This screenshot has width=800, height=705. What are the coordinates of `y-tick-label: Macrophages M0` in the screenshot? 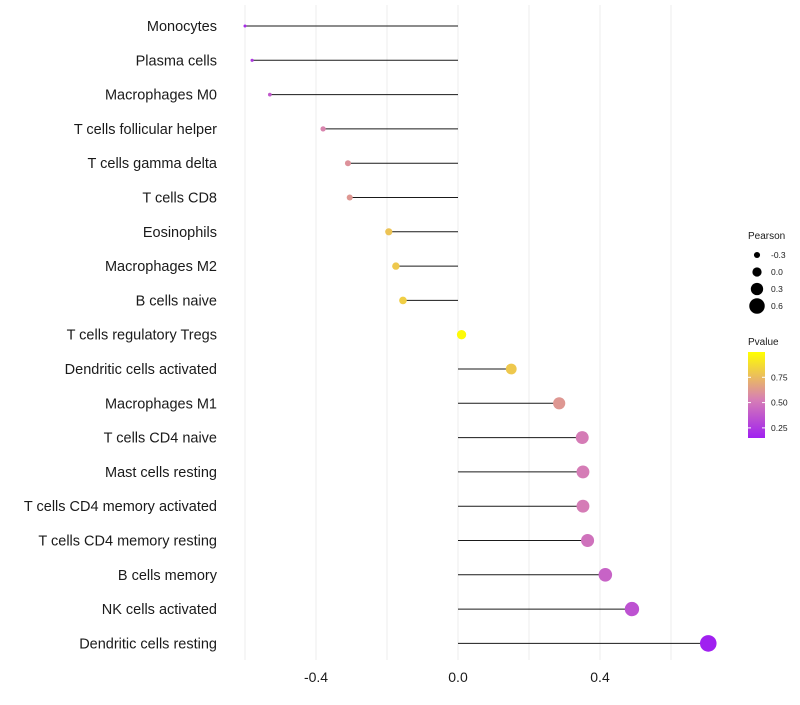 It's located at (161, 96).